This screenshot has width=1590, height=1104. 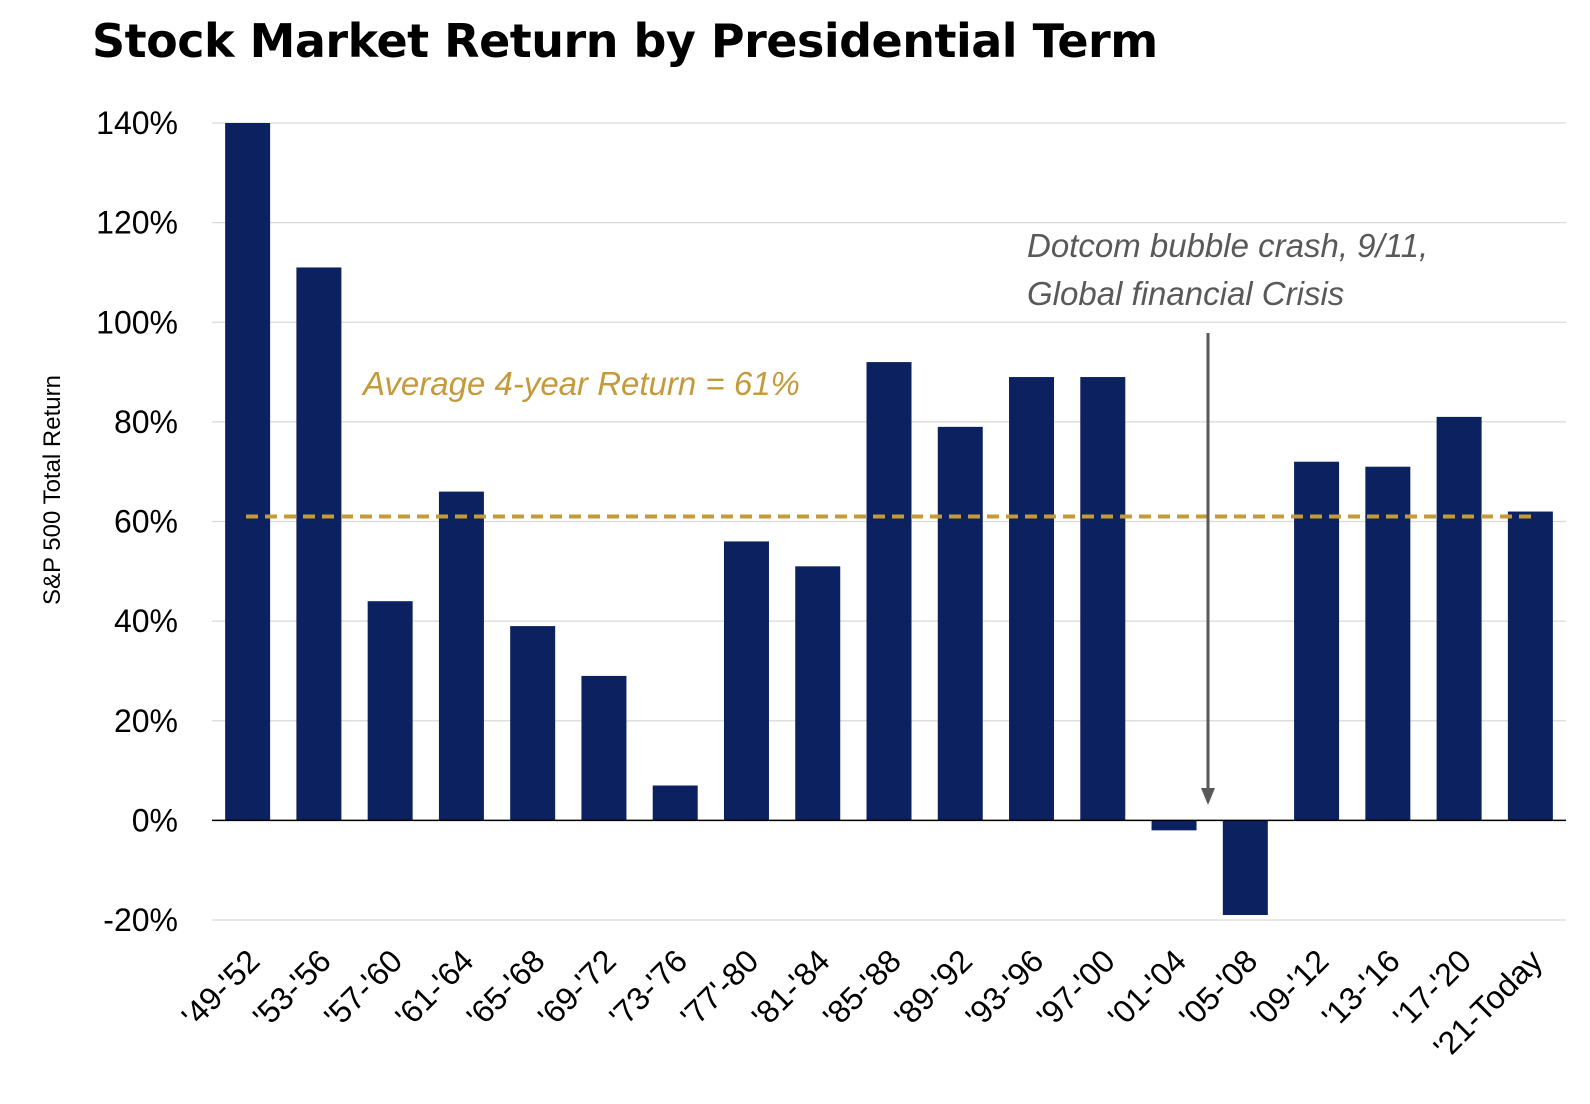 I want to click on y-tick-label: -20%, so click(x=140, y=920).